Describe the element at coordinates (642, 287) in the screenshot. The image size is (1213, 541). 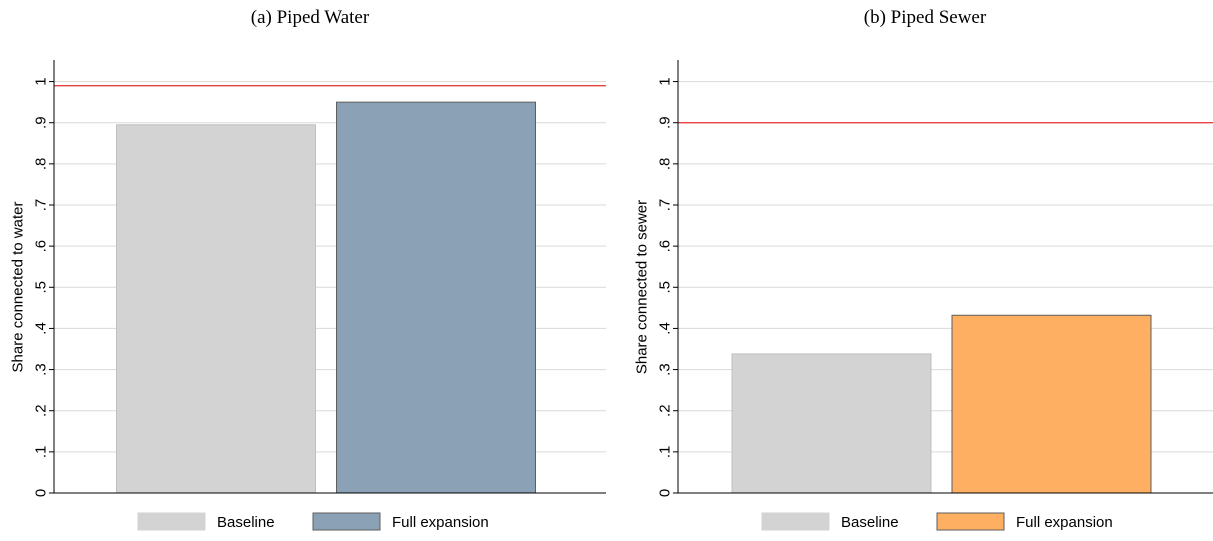
I see `y-axis-label: Share connected to sewer` at that location.